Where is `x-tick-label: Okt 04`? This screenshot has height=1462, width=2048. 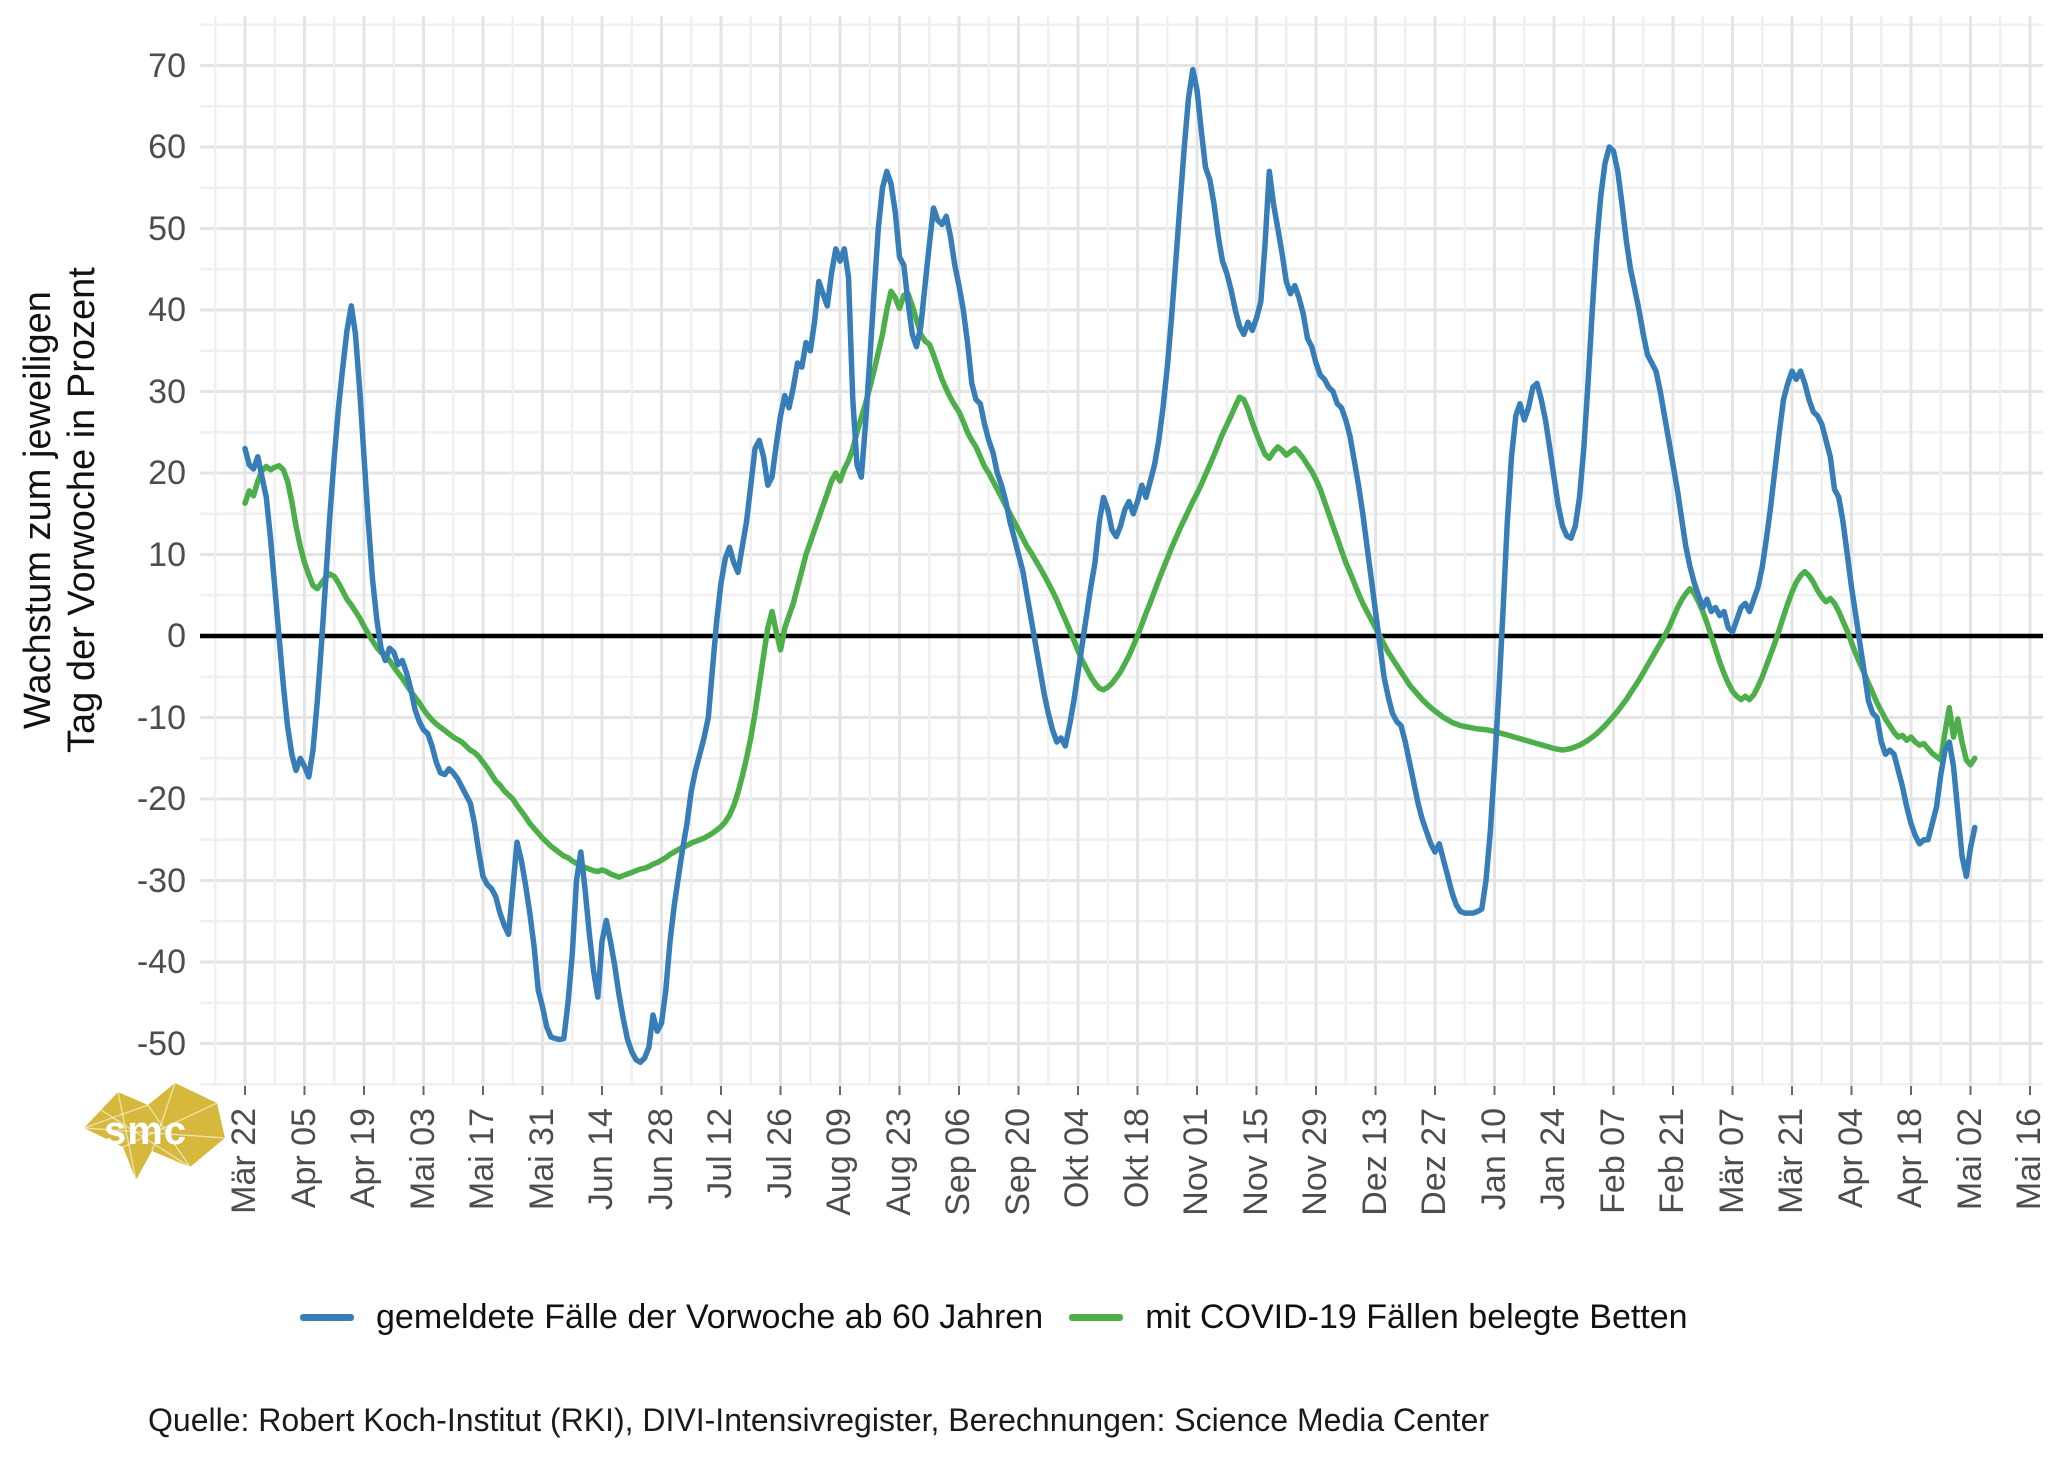 x-tick-label: Okt 04 is located at coordinates (1077, 1158).